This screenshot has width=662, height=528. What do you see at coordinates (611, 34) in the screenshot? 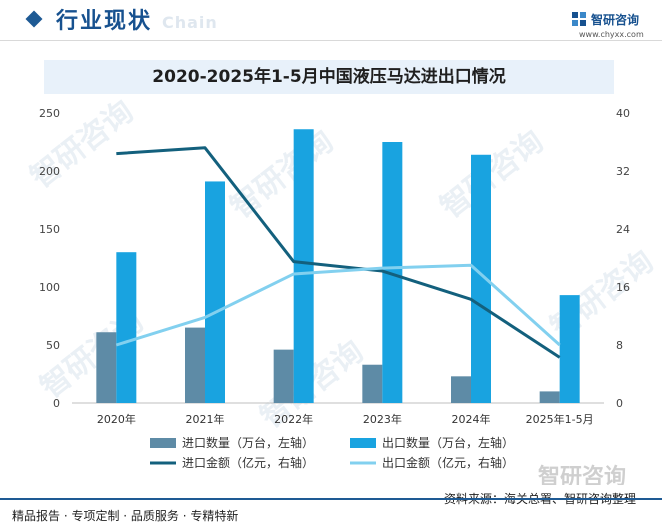
I see `brand-url: www.chyxx.com` at bounding box center [611, 34].